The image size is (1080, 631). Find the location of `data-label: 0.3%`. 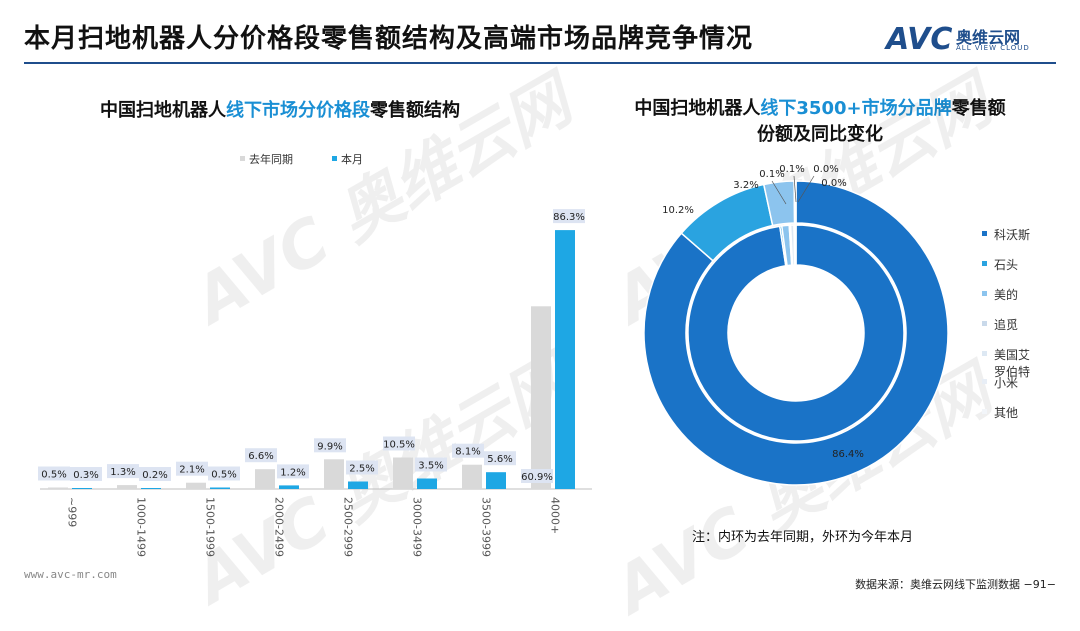

data-label: 0.3% is located at coordinates (85, 475).